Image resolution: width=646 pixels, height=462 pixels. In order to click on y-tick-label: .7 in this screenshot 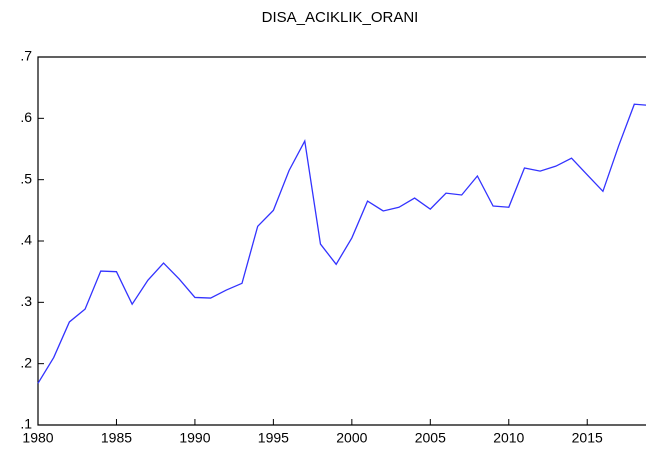, I will do `click(26, 56)`.